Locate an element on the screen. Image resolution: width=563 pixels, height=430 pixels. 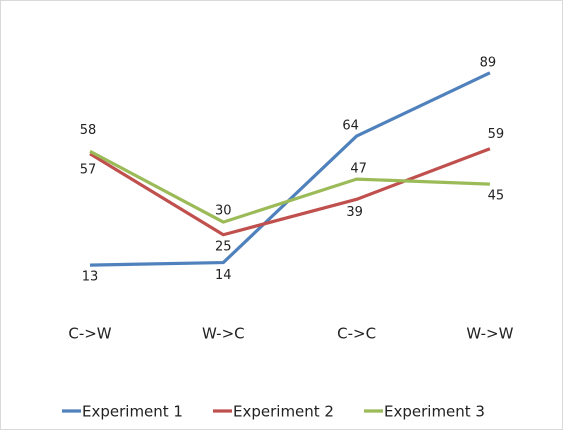
data-label: 89 is located at coordinates (488, 62).